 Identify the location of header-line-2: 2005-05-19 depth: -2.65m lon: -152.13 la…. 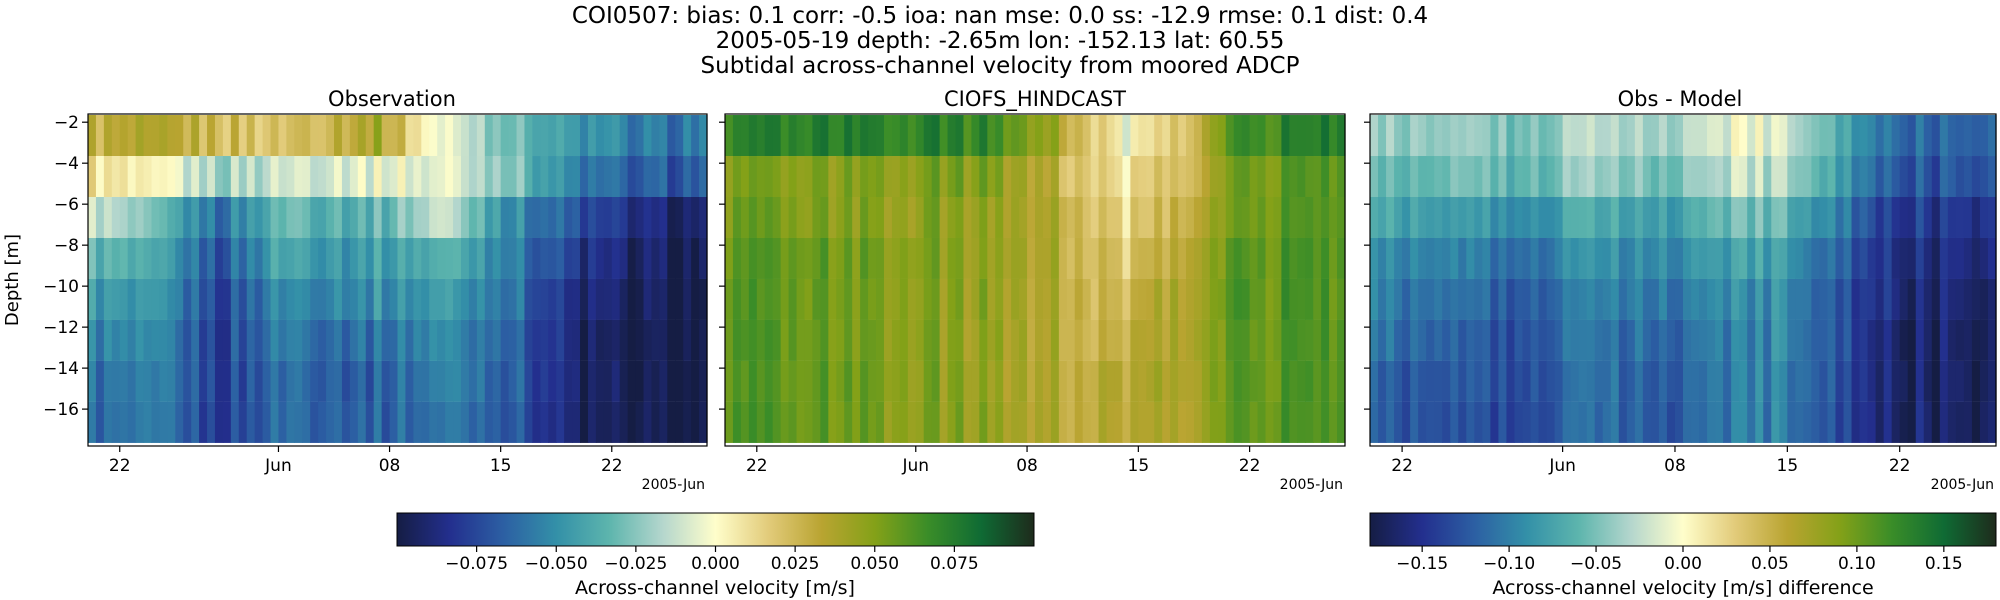
(1000, 41).